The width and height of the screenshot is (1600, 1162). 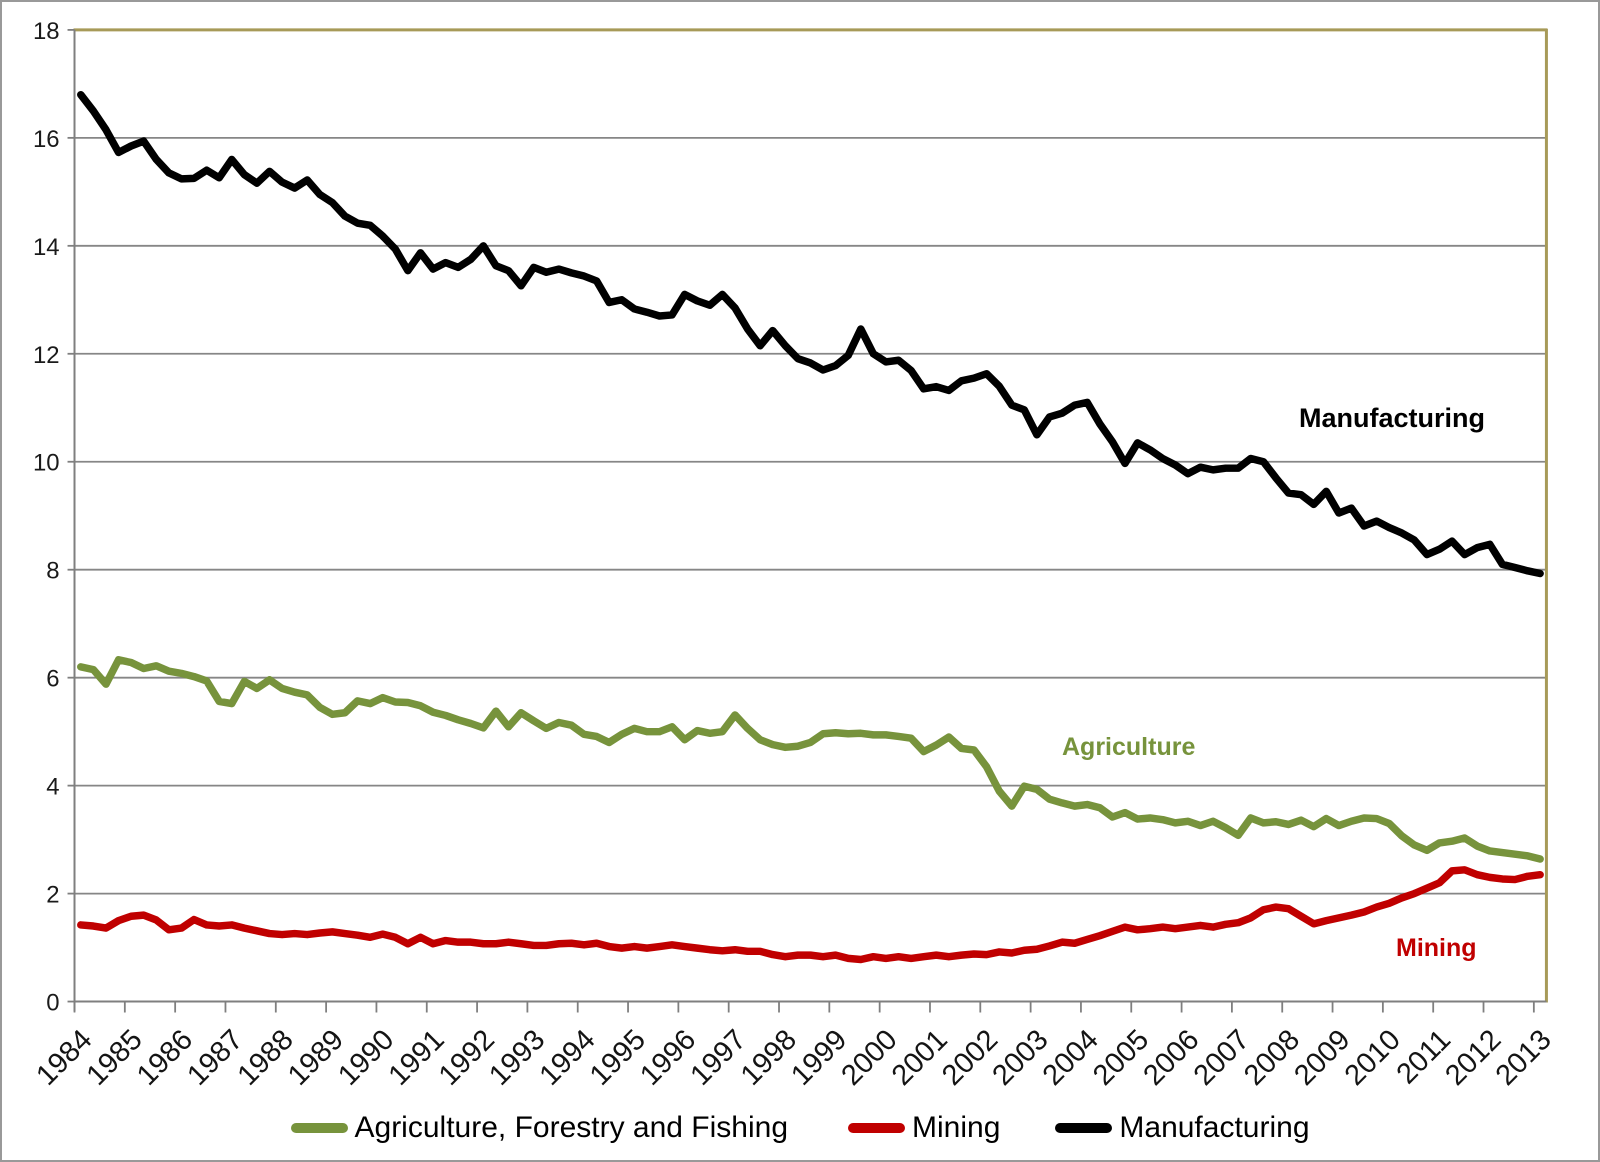 I want to click on legend-item-agriculture: Agriculture, Forestry and Fishing, so click(x=539, y=1128).